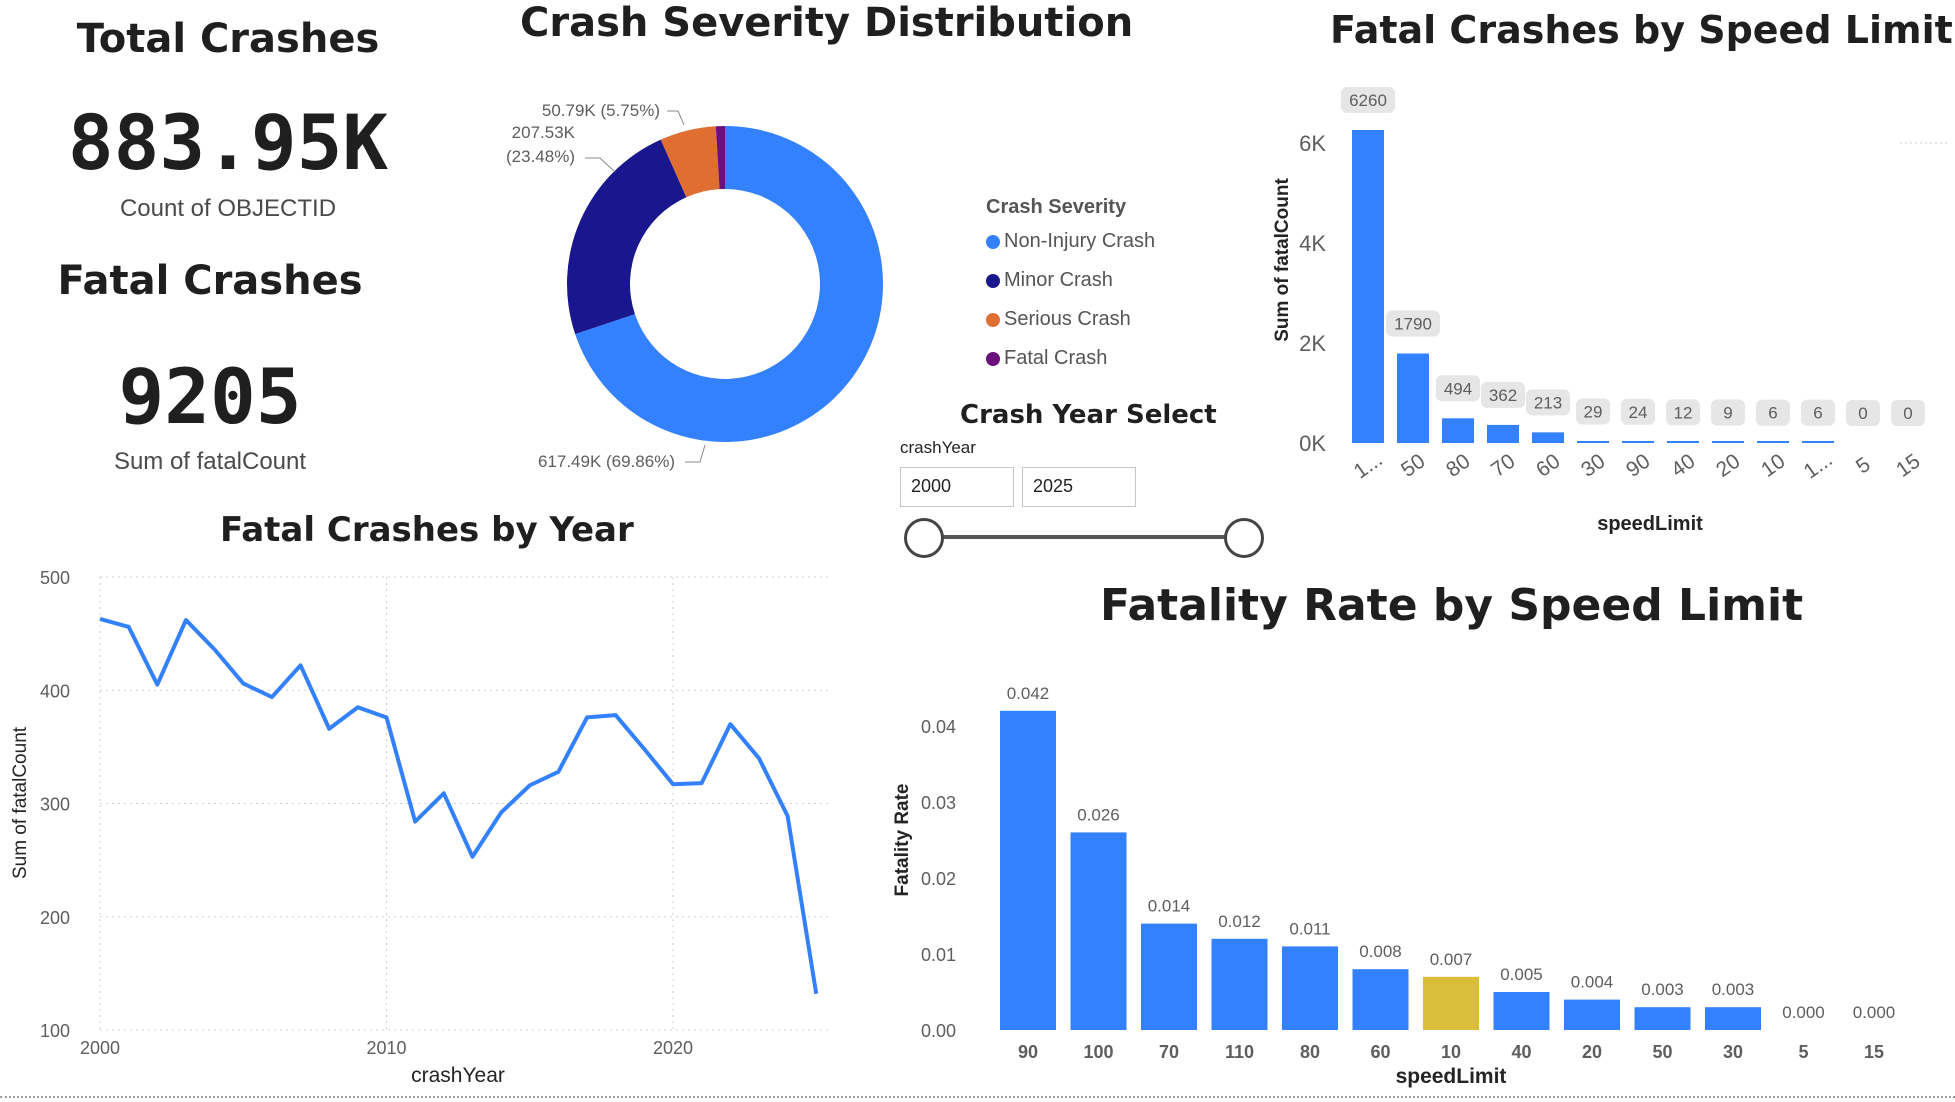 The height and width of the screenshot is (1102, 1955). Describe the element at coordinates (100, 1048) in the screenshot. I see `x-tick-label: 2000` at that location.